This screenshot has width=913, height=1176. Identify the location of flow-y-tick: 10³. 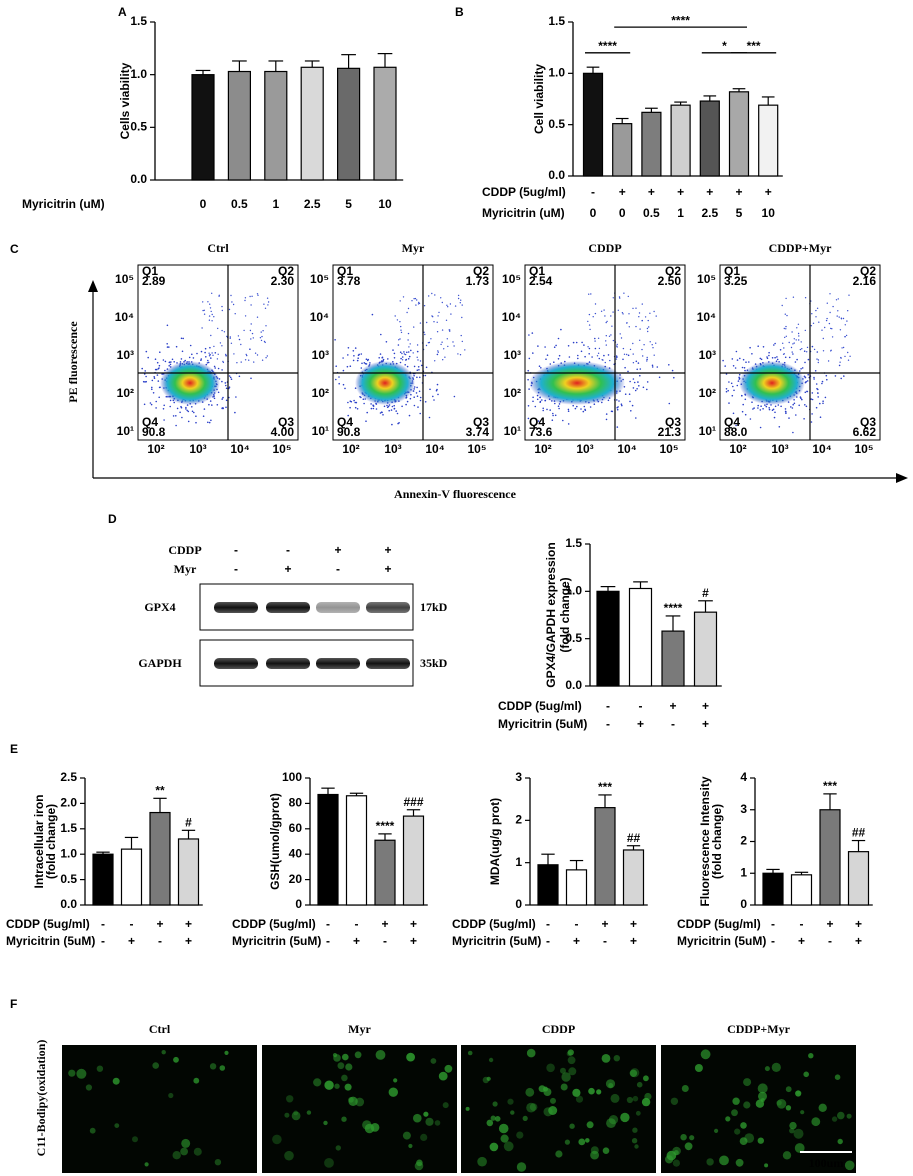
(125, 355).